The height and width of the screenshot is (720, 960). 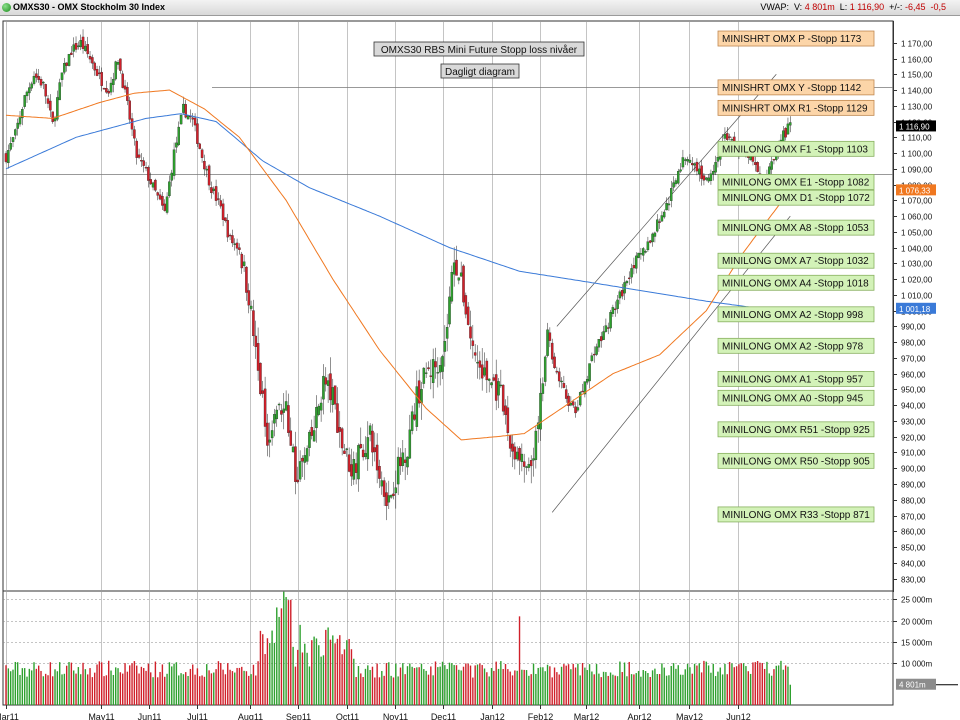 I want to click on y-tick-label: 960,00, so click(x=913, y=375).